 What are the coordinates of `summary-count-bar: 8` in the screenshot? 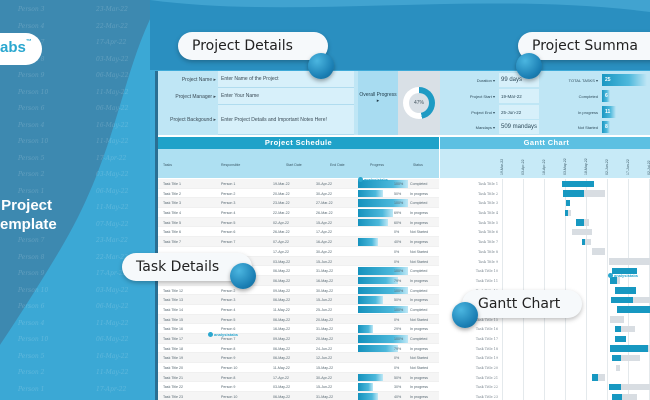 It's located at (606, 127).